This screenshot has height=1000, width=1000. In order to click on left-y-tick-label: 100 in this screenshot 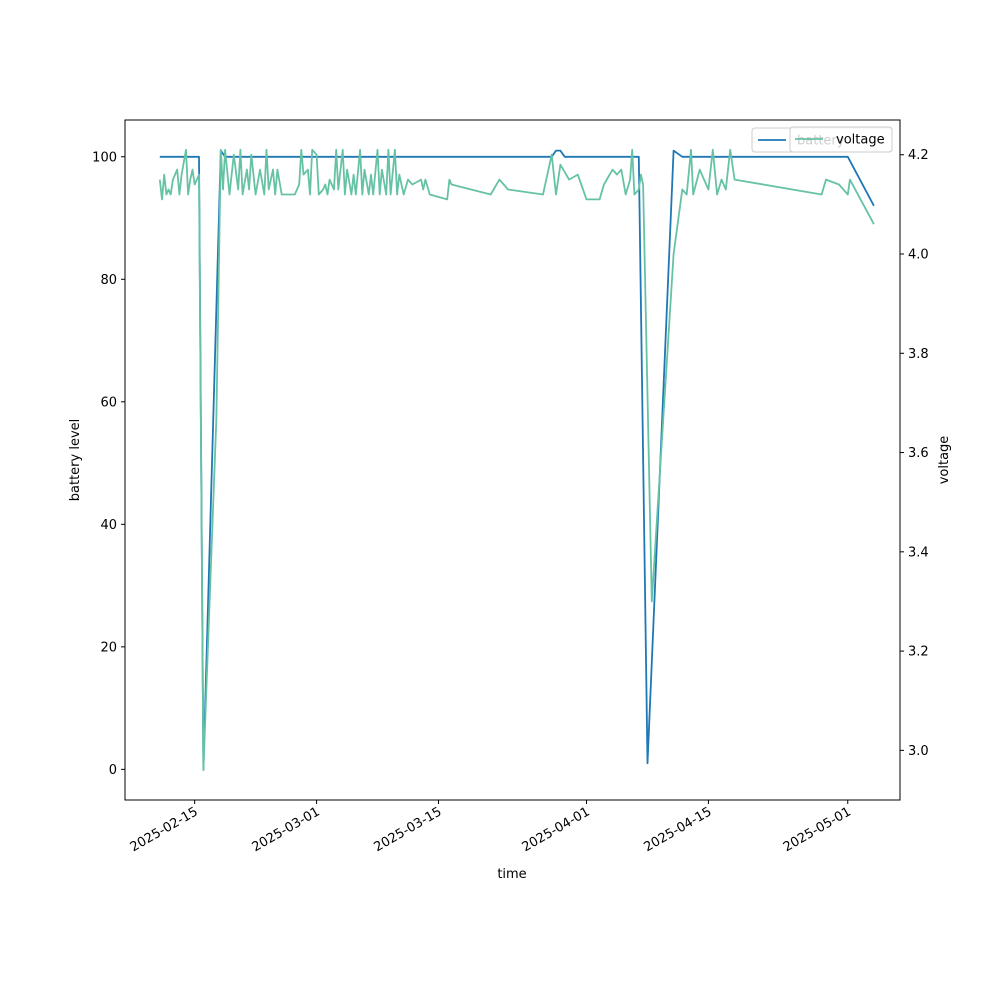, I will do `click(104, 157)`.